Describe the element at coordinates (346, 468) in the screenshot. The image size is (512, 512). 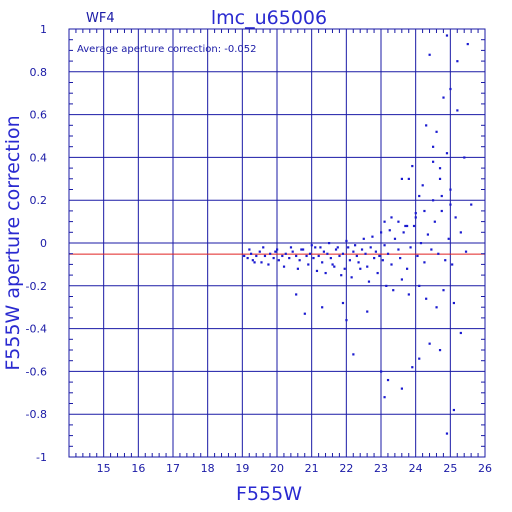
I see `x-tick-label: 22` at that location.